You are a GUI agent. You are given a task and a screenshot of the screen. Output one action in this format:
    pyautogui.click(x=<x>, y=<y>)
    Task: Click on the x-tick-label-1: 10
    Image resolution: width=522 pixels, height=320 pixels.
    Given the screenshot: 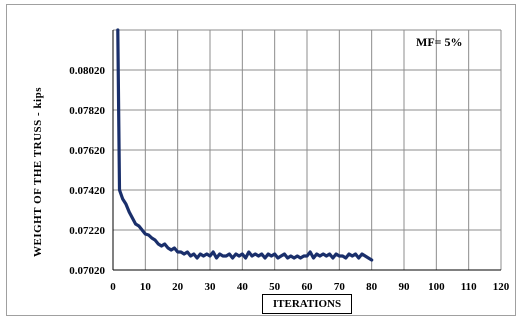 What is the action you would take?
    pyautogui.click(x=146, y=287)
    